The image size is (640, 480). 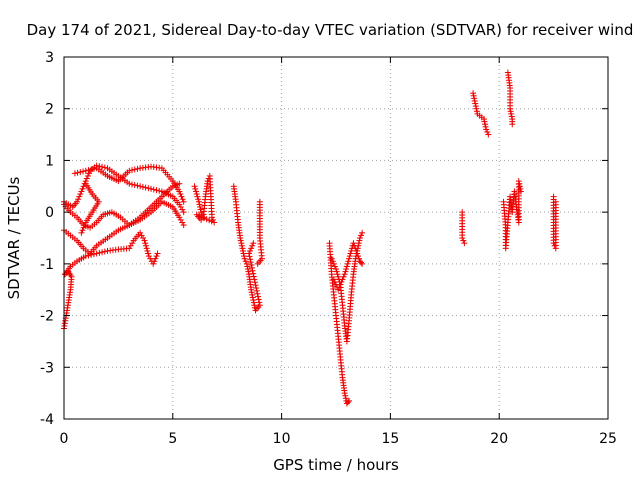 What do you see at coordinates (49, 161) in the screenshot?
I see `y-tick-label: 1` at bounding box center [49, 161].